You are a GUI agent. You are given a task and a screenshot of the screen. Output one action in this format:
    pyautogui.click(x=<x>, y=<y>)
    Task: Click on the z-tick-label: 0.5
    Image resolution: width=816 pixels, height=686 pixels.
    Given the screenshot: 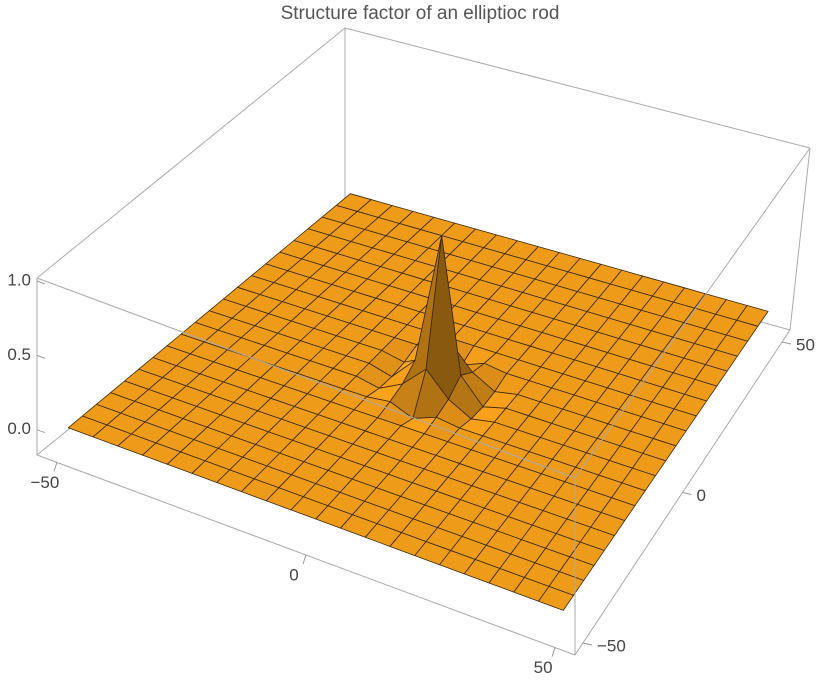 What is the action you would take?
    pyautogui.click(x=19, y=354)
    